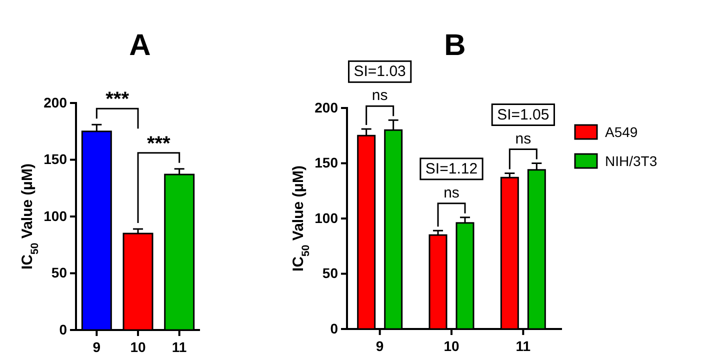  I want to click on legend-label: A549, so click(621, 132).